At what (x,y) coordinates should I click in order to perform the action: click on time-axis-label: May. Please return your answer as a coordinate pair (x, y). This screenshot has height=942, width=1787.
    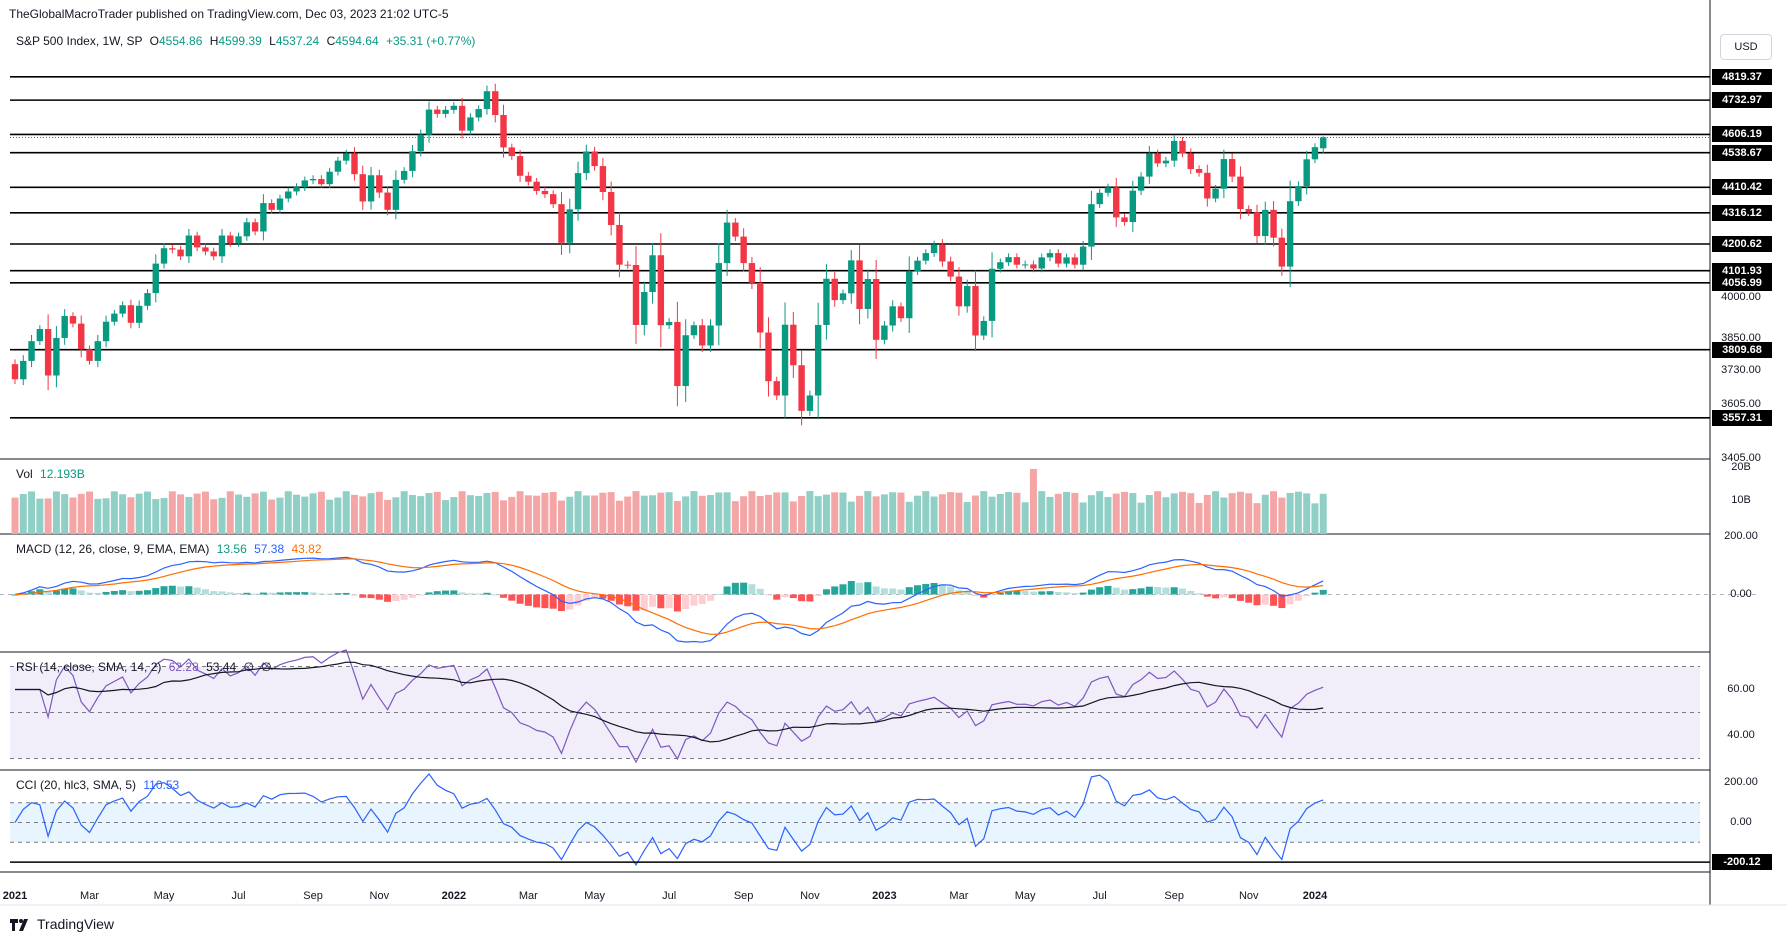
    Looking at the image, I should click on (594, 896).